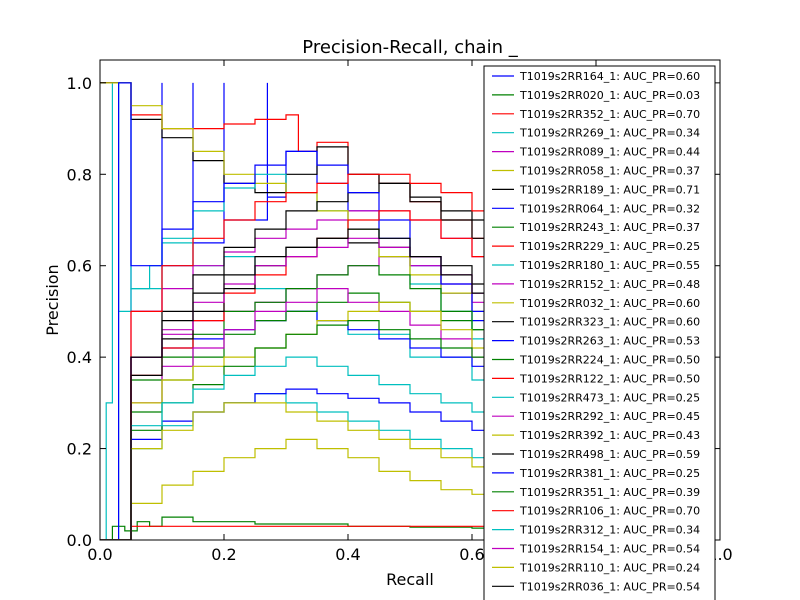 This screenshot has height=600, width=800. Describe the element at coordinates (609, 133) in the screenshot. I see `legend-entry: T1019s2RR269_1: AUC_PR=0.34` at that location.